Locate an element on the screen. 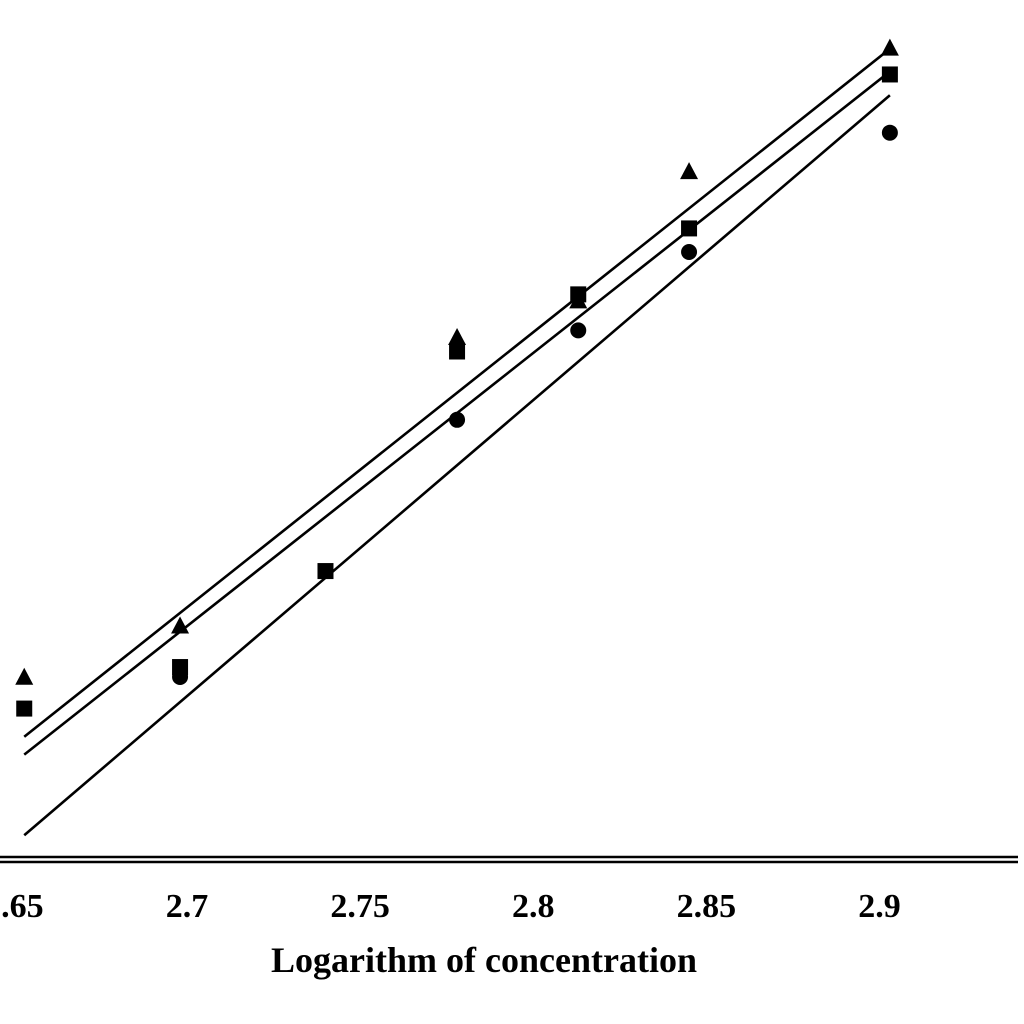 The width and height of the screenshot is (1024, 1024). x-tick-label: 2.65 is located at coordinates (22, 906).